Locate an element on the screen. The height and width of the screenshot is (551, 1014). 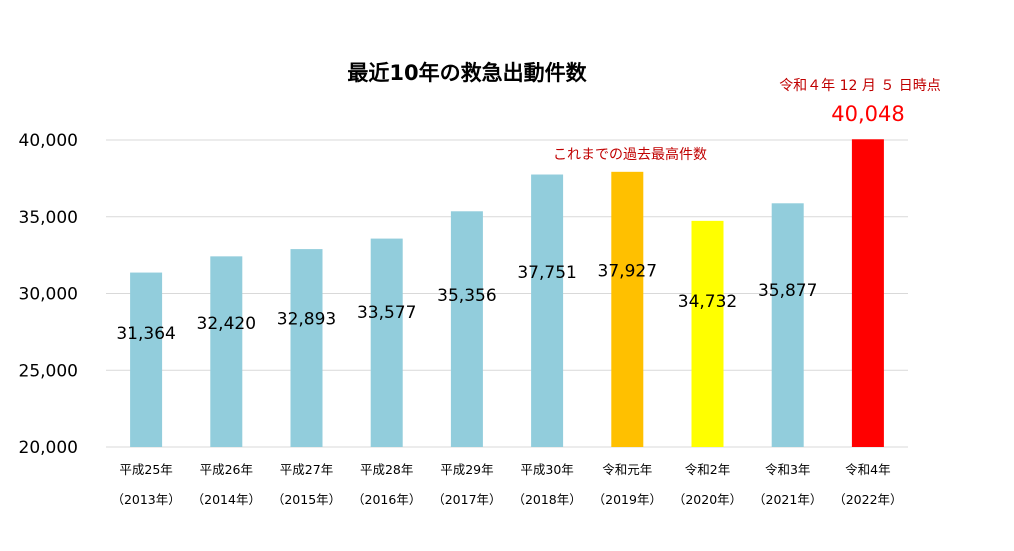
x-category-label: 平成27年 is located at coordinates (306, 469).